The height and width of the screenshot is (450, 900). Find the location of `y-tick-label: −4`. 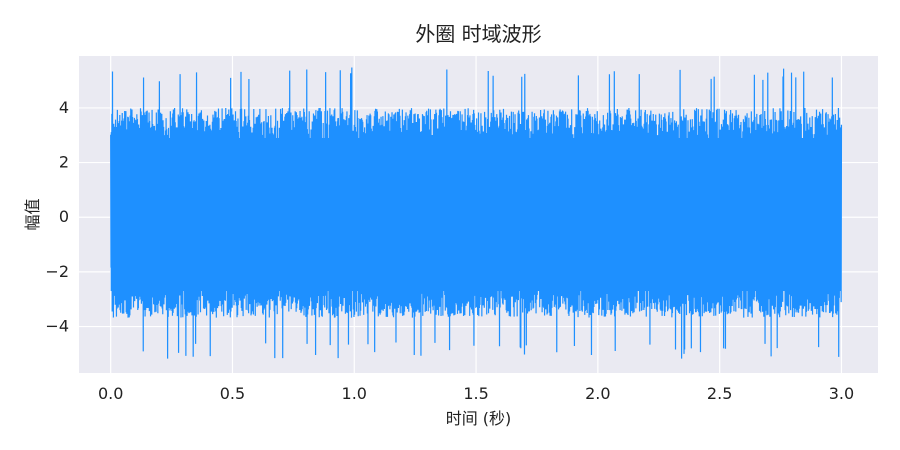

y-tick-label: −4 is located at coordinates (57, 326).